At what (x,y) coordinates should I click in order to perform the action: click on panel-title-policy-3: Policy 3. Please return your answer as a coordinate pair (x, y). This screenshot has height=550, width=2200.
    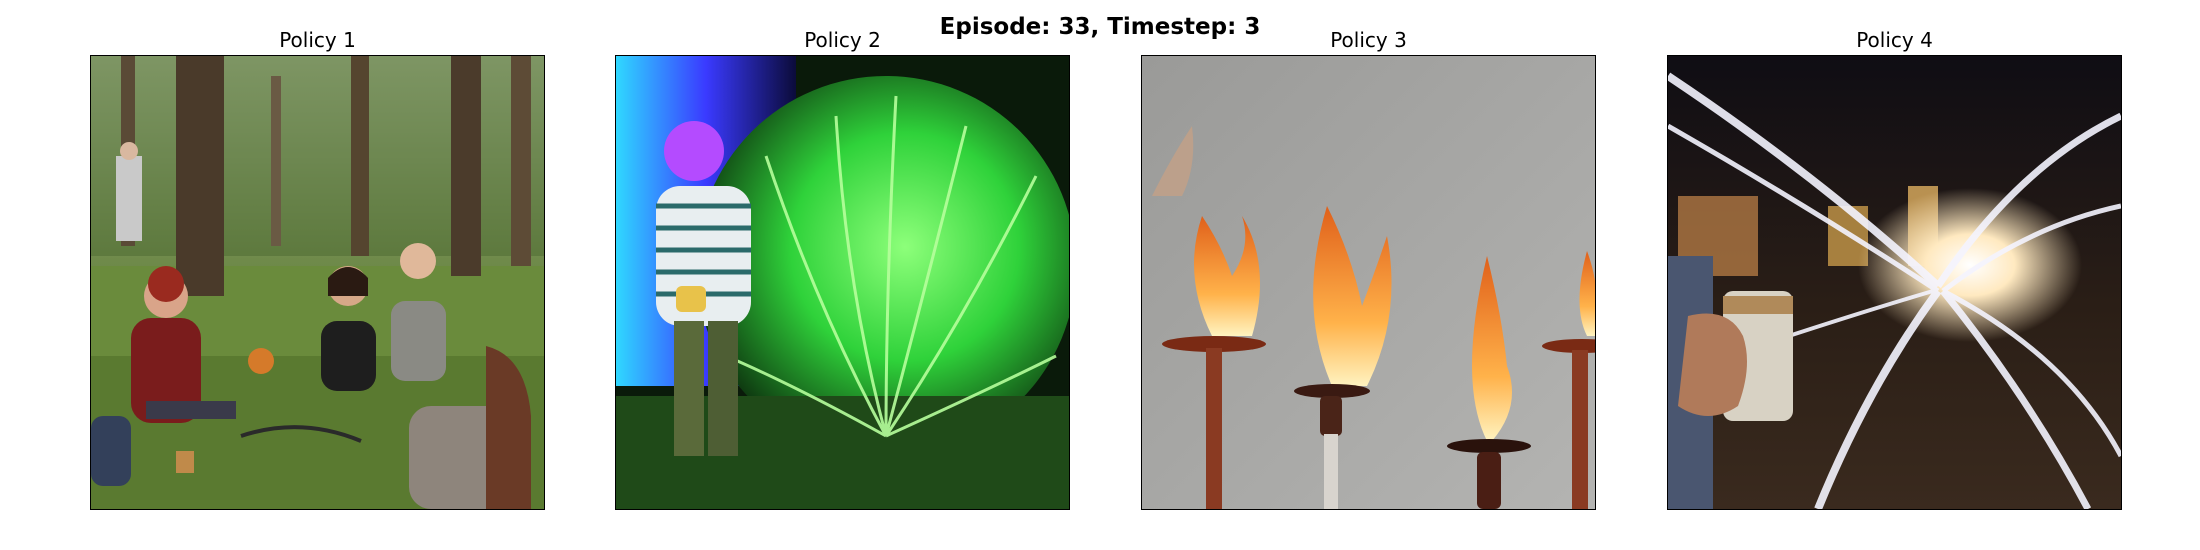
    Looking at the image, I should click on (1368, 40).